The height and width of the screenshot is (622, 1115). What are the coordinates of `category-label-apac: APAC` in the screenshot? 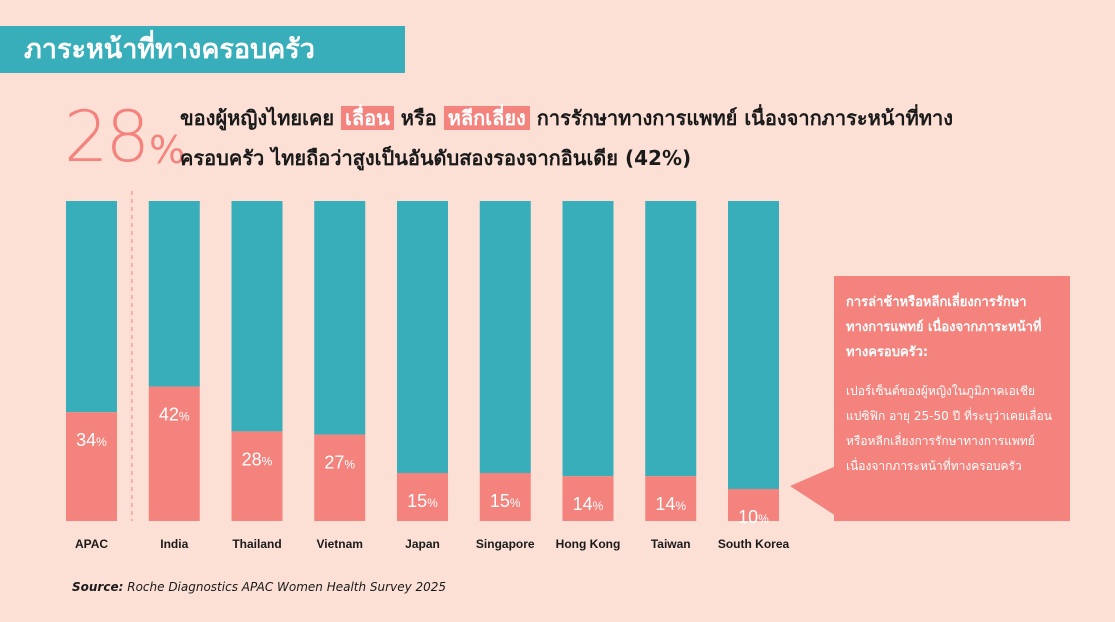 It's located at (91, 544).